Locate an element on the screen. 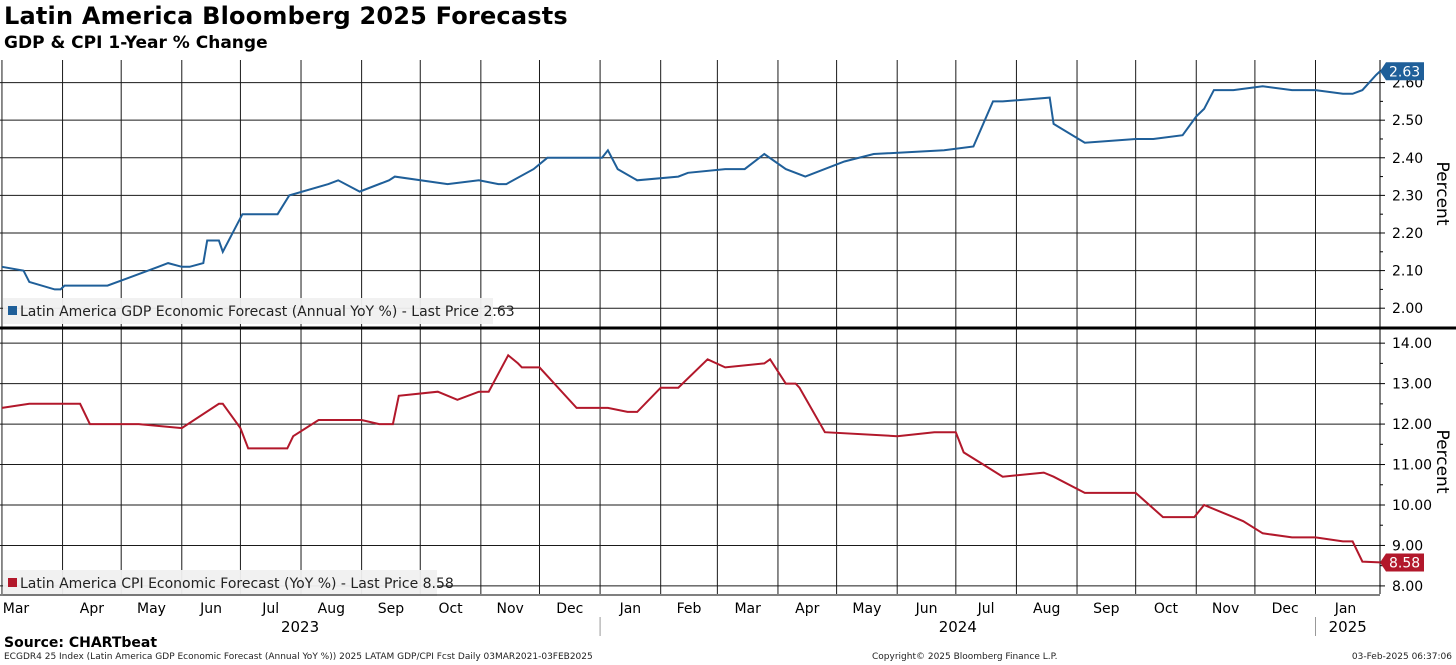 This screenshot has height=665, width=1456. cpi-legend-swatch is located at coordinates (12, 582).